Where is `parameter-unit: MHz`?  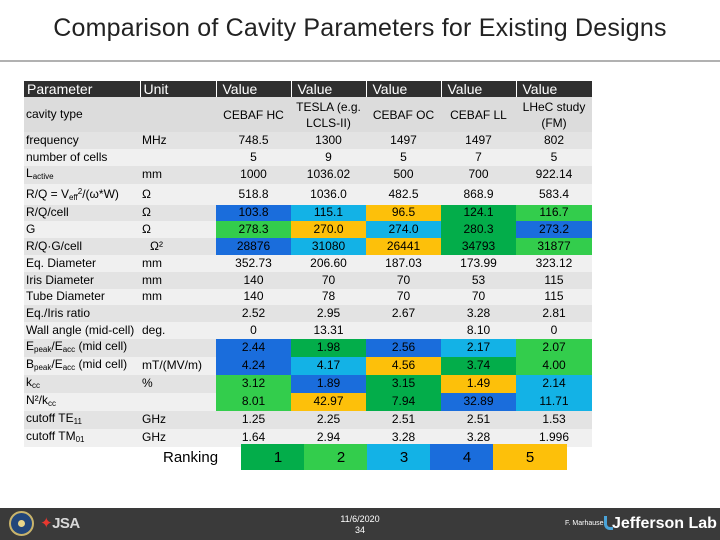
parameter-unit: MHz is located at coordinates (178, 140).